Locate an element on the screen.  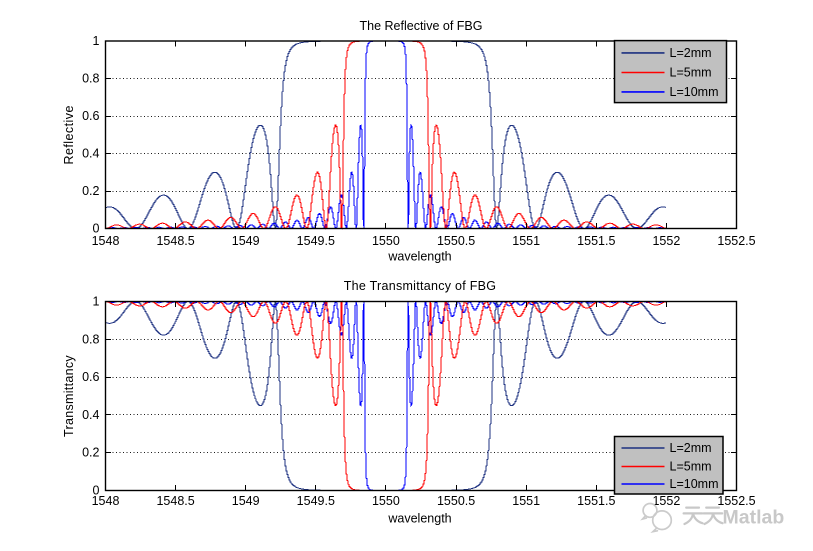
svg-text: Transmittancy is located at coordinates (69, 396).